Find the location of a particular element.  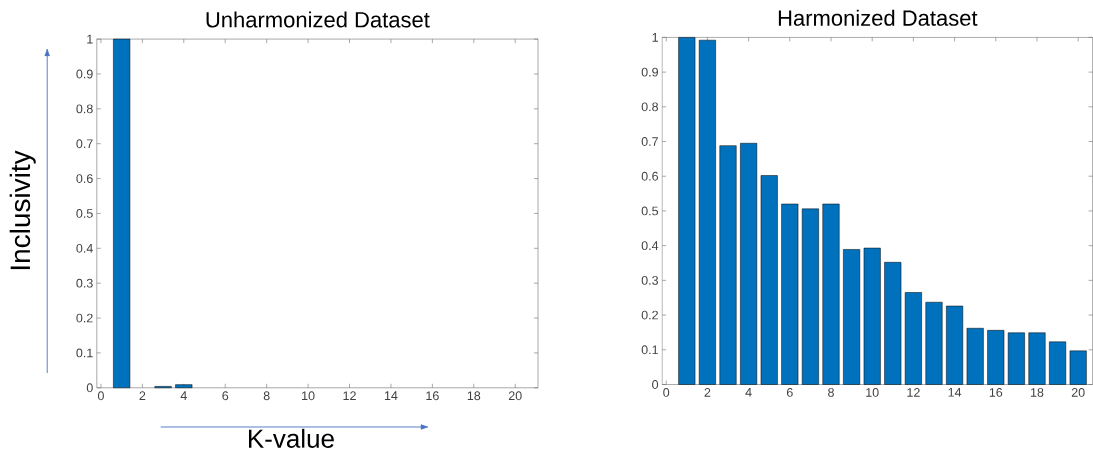

x-axis-title: K-value is located at coordinates (291, 438).